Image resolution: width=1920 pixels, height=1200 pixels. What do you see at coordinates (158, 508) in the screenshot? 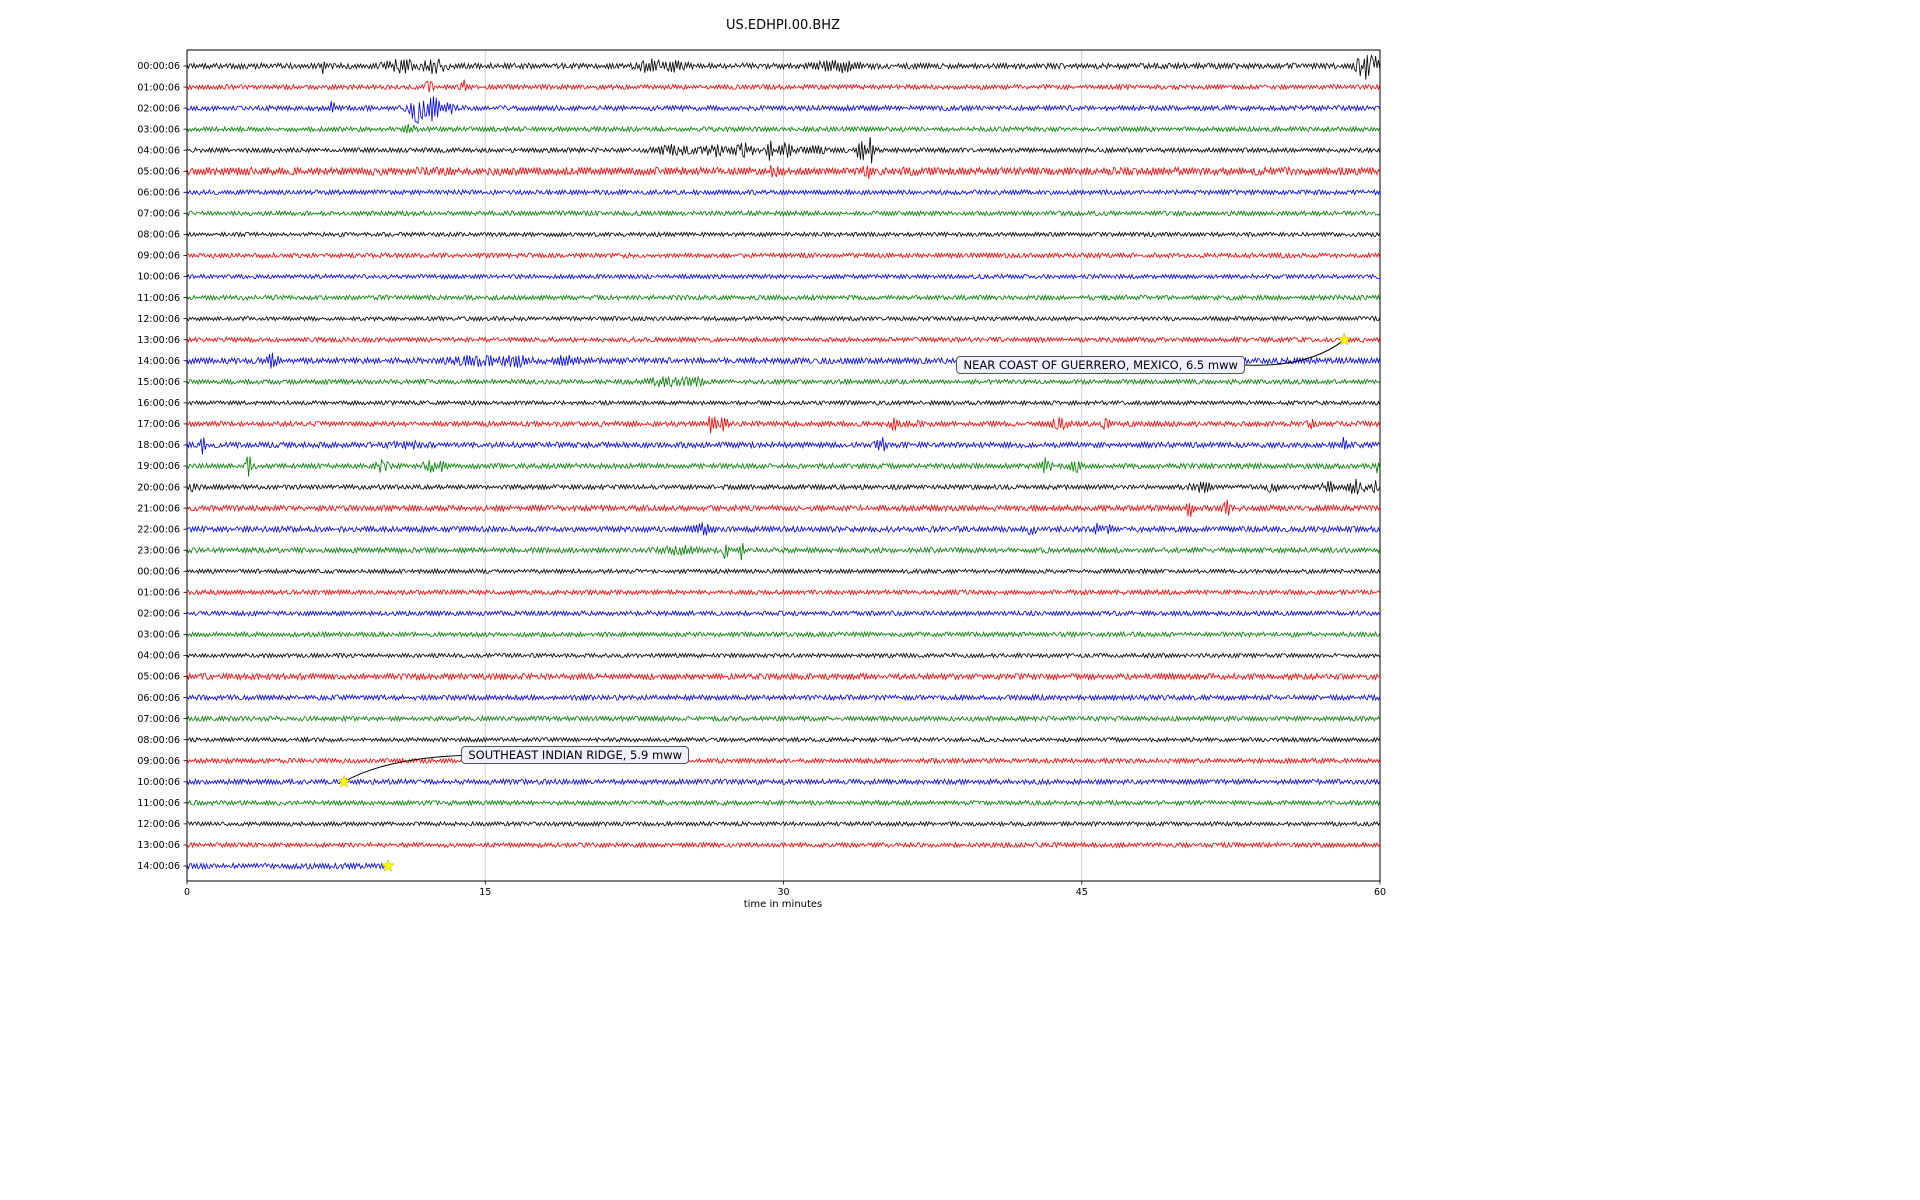
I see `row-time-label: 21:00:06` at bounding box center [158, 508].